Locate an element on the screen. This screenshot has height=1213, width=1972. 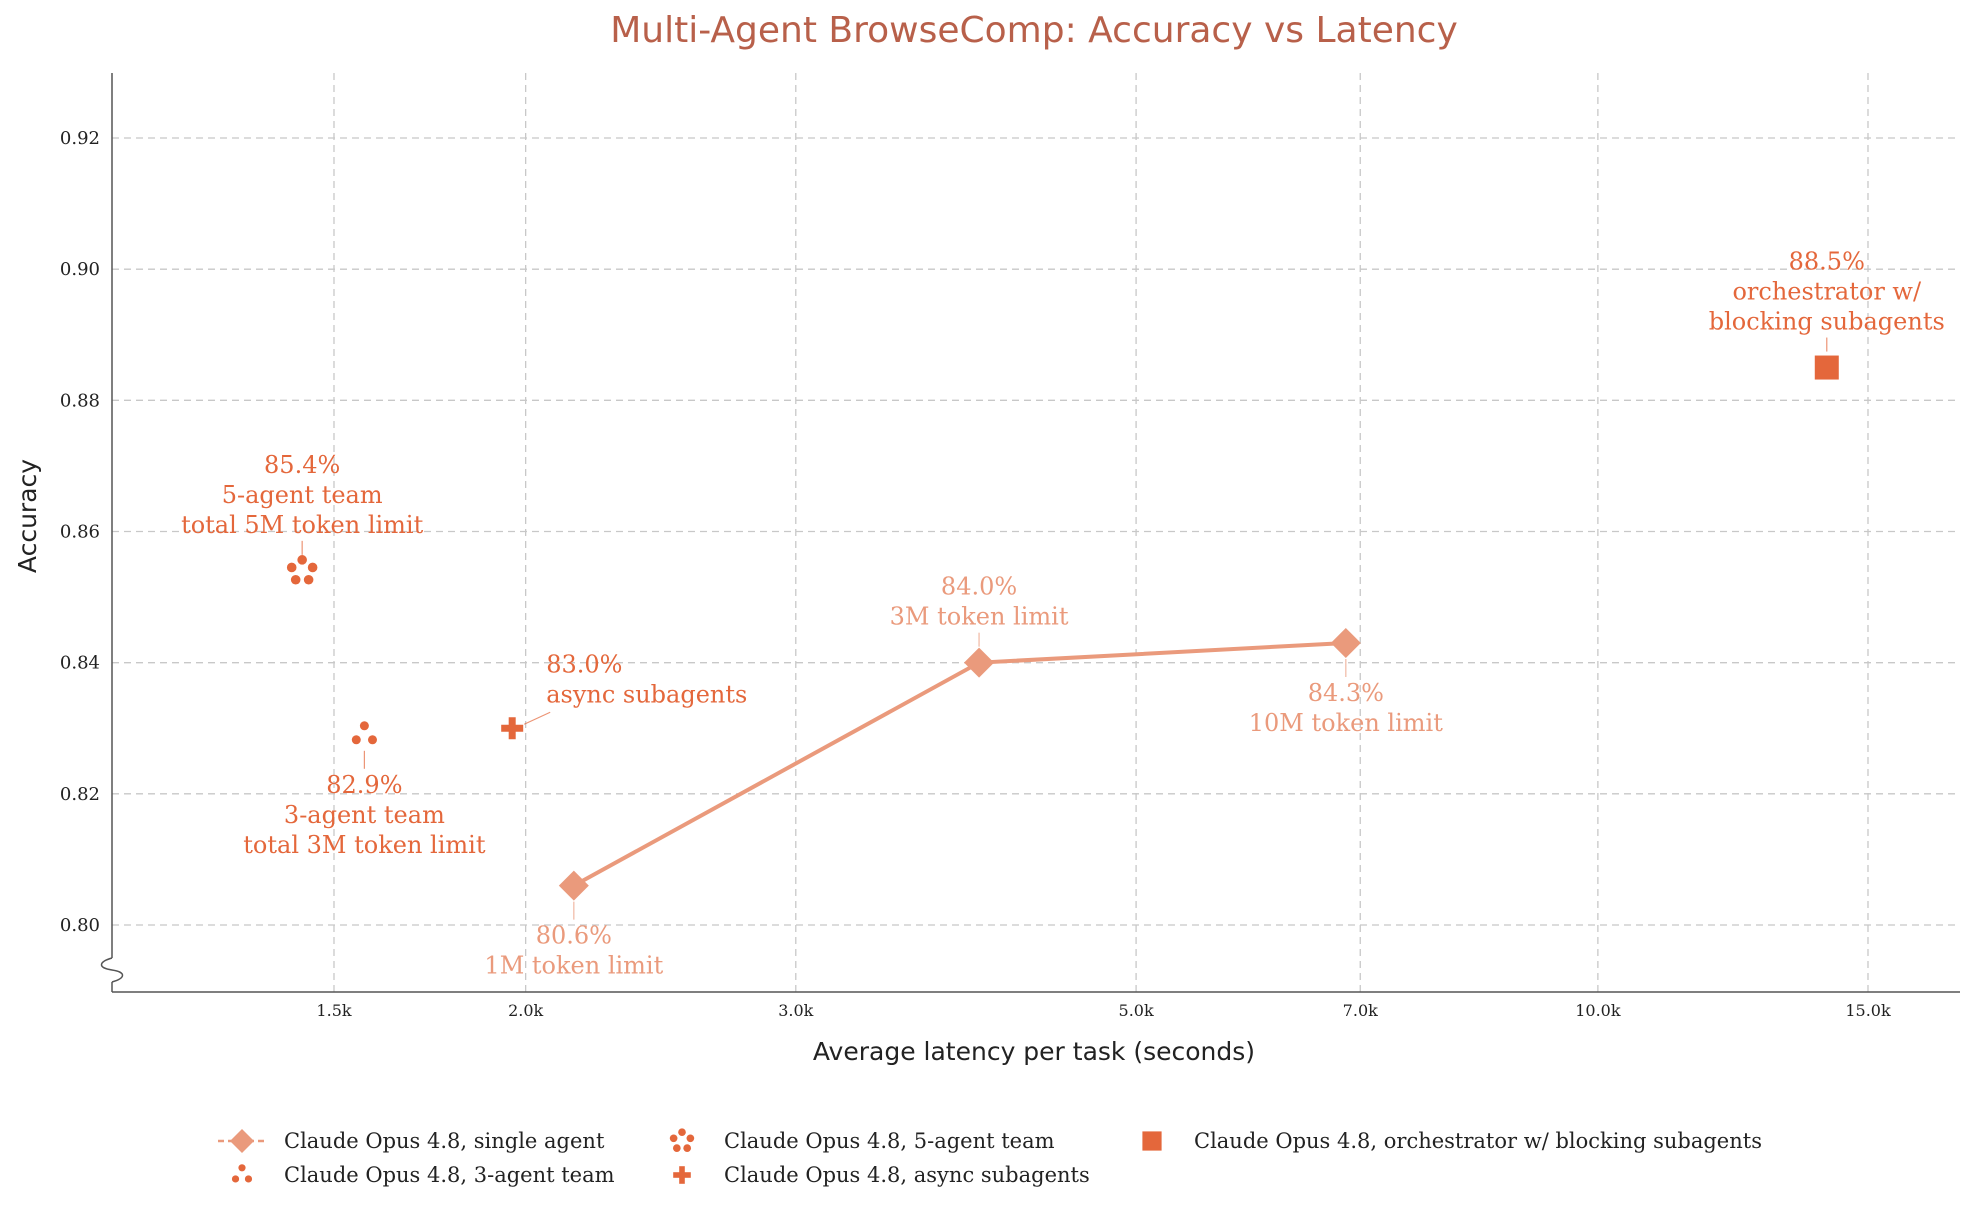
data-label: 83.0% is located at coordinates (584, 664).